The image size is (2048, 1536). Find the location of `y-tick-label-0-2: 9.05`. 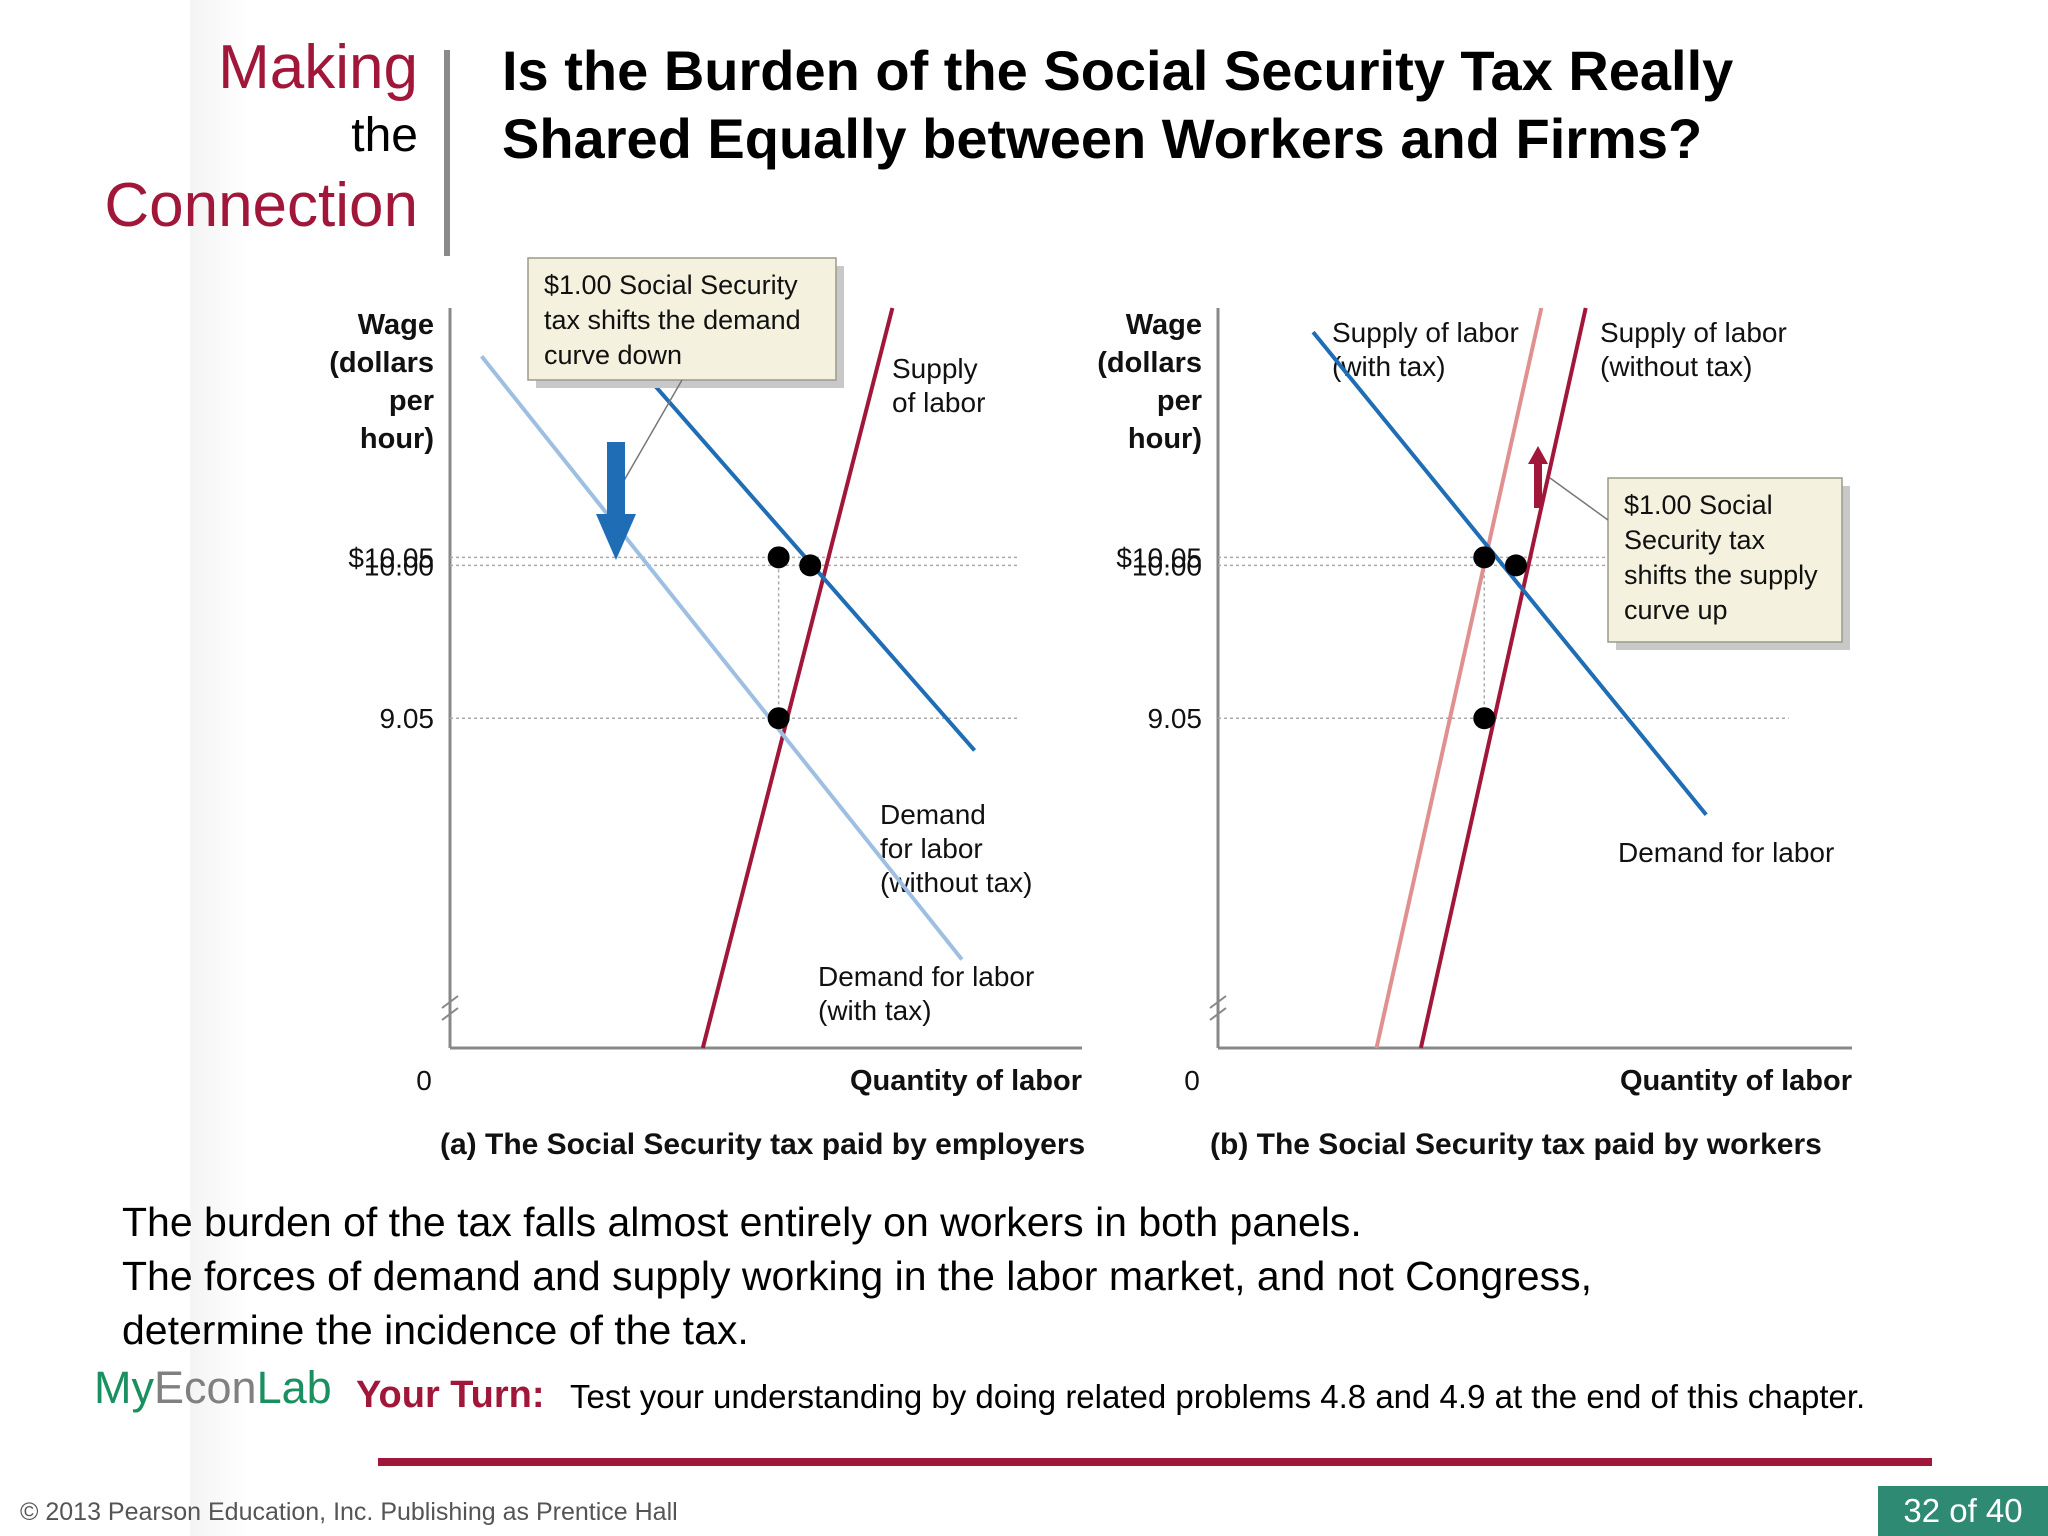

y-tick-label-0-2: 9.05 is located at coordinates (407, 718).